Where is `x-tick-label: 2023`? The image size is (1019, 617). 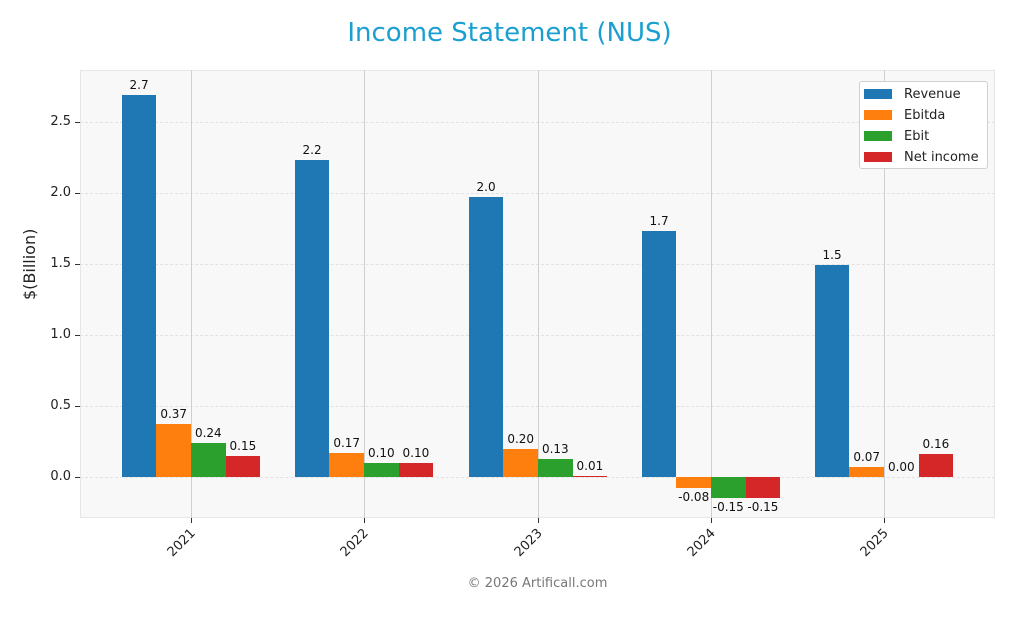
x-tick-label: 2023 is located at coordinates (528, 543).